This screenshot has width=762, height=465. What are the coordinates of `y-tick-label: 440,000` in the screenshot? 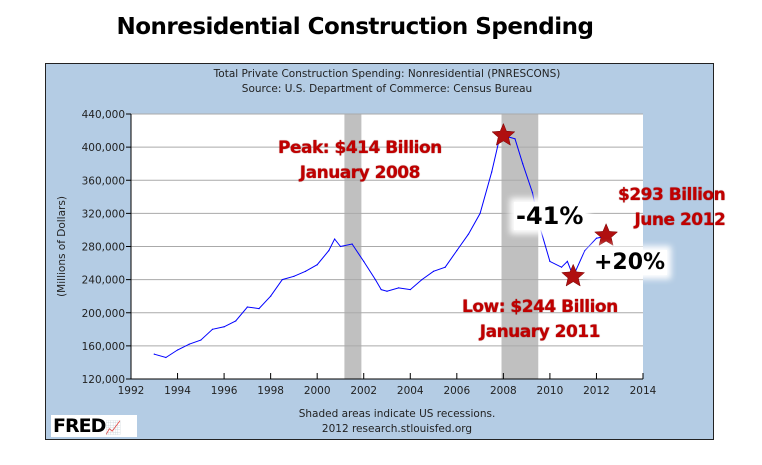 It's located at (103, 115).